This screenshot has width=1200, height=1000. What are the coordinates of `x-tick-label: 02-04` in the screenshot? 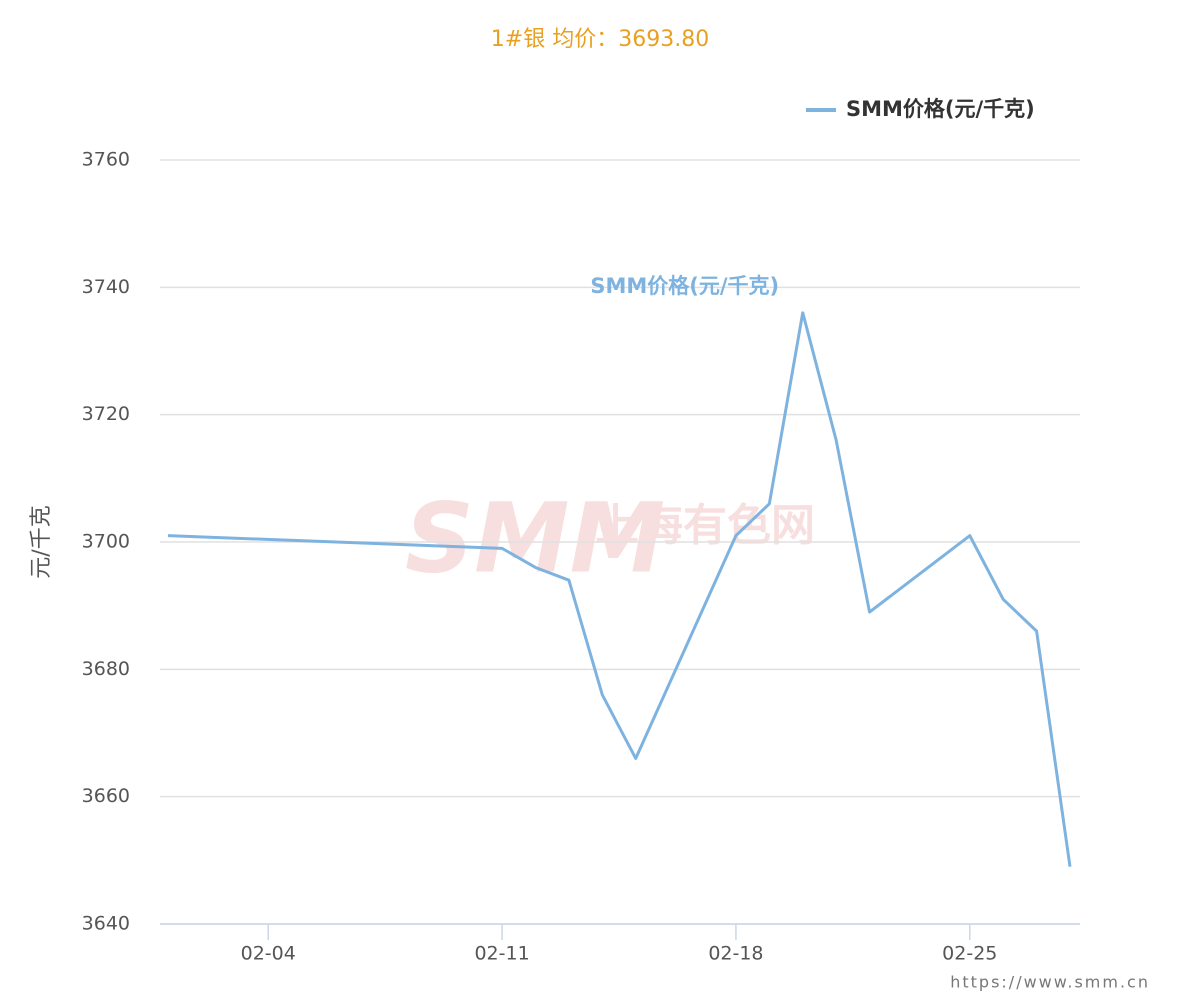 It's located at (268, 954).